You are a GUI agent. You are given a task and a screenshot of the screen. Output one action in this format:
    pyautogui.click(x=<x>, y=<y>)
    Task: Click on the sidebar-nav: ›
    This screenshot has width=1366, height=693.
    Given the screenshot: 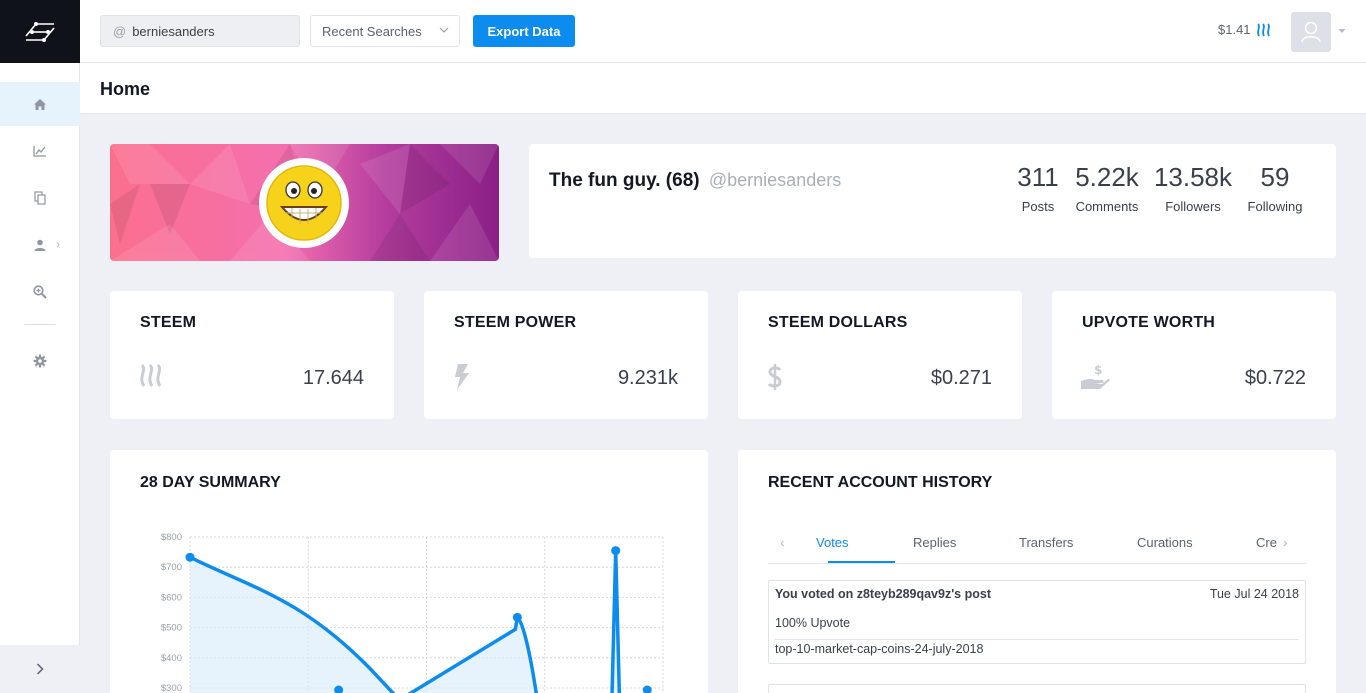 What is the action you would take?
    pyautogui.click(x=40, y=234)
    